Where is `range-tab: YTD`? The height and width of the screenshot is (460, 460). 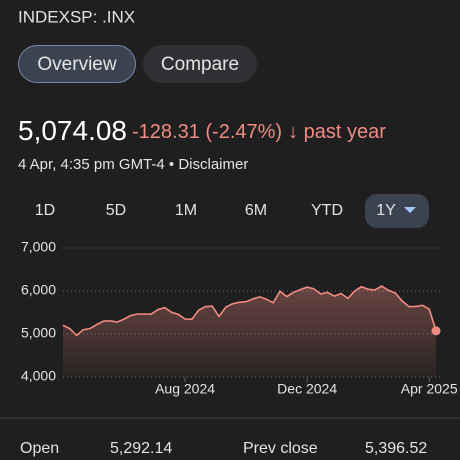 range-tab: YTD is located at coordinates (327, 210).